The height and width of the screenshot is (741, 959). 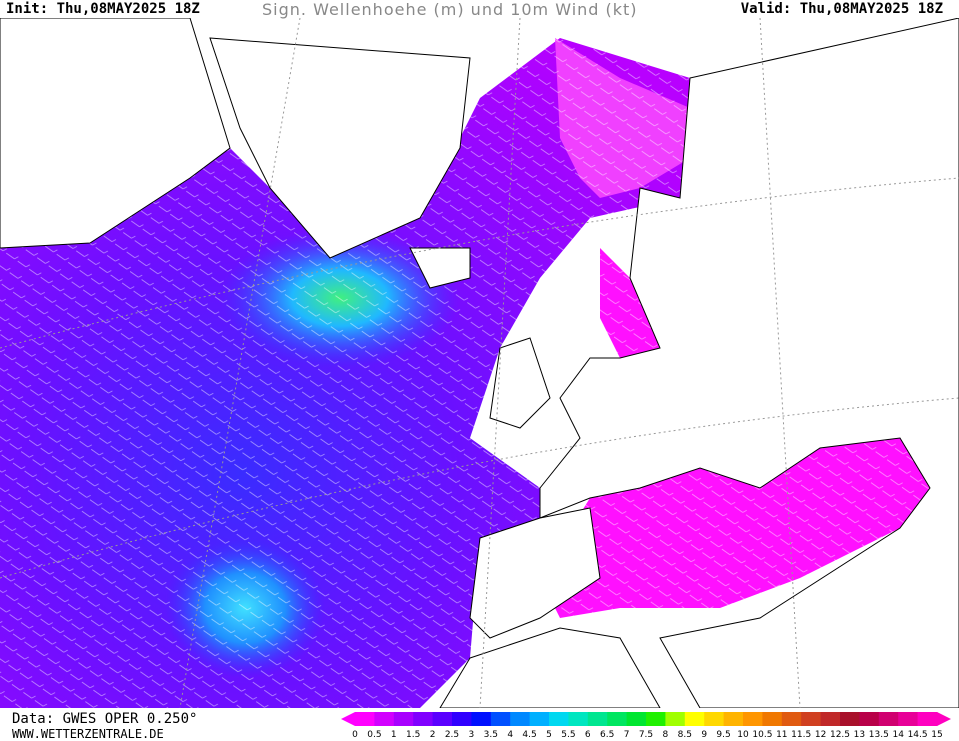 What do you see at coordinates (859, 735) in the screenshot?
I see `colorbar-label: 13` at bounding box center [859, 735].